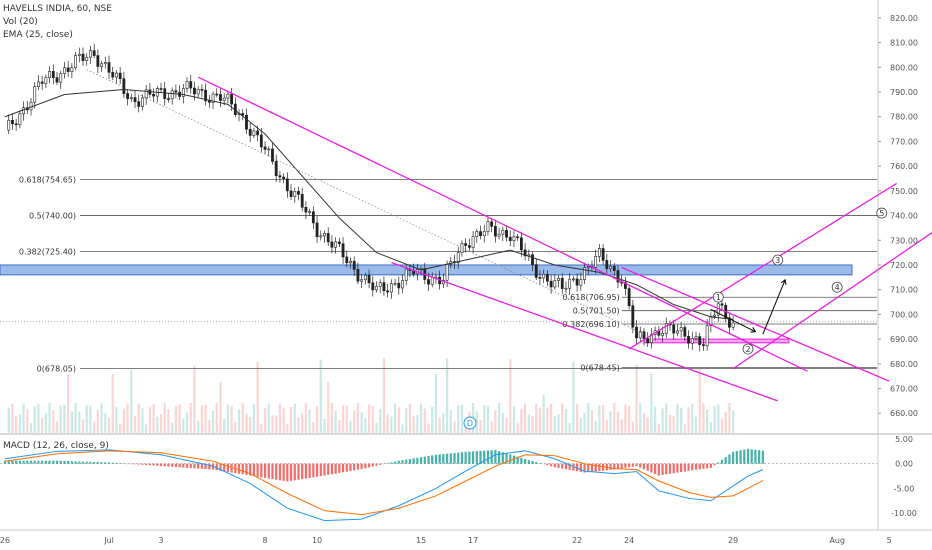 Image resolution: width=932 pixels, height=550 pixels. I want to click on wave-label-text: 2, so click(747, 349).